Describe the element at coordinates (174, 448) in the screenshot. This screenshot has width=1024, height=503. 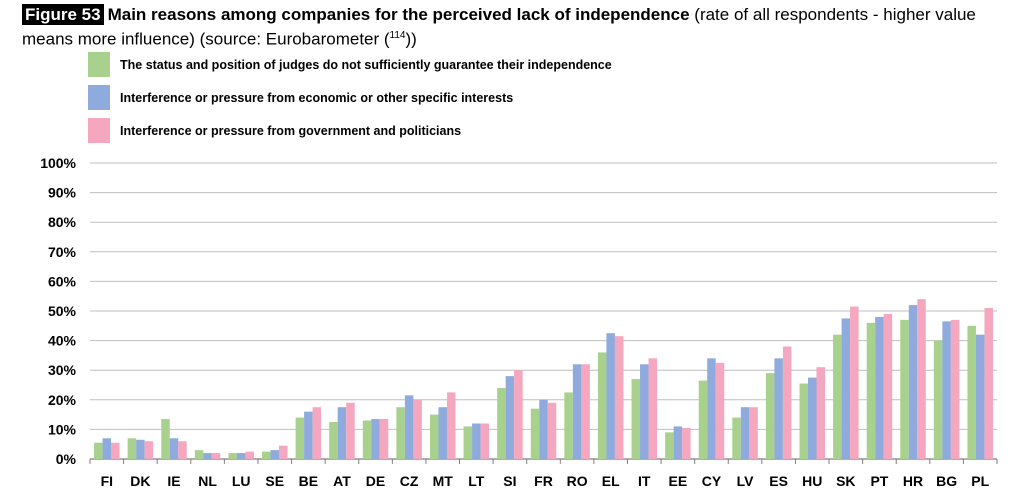
I see `bar-economic-ie` at that location.